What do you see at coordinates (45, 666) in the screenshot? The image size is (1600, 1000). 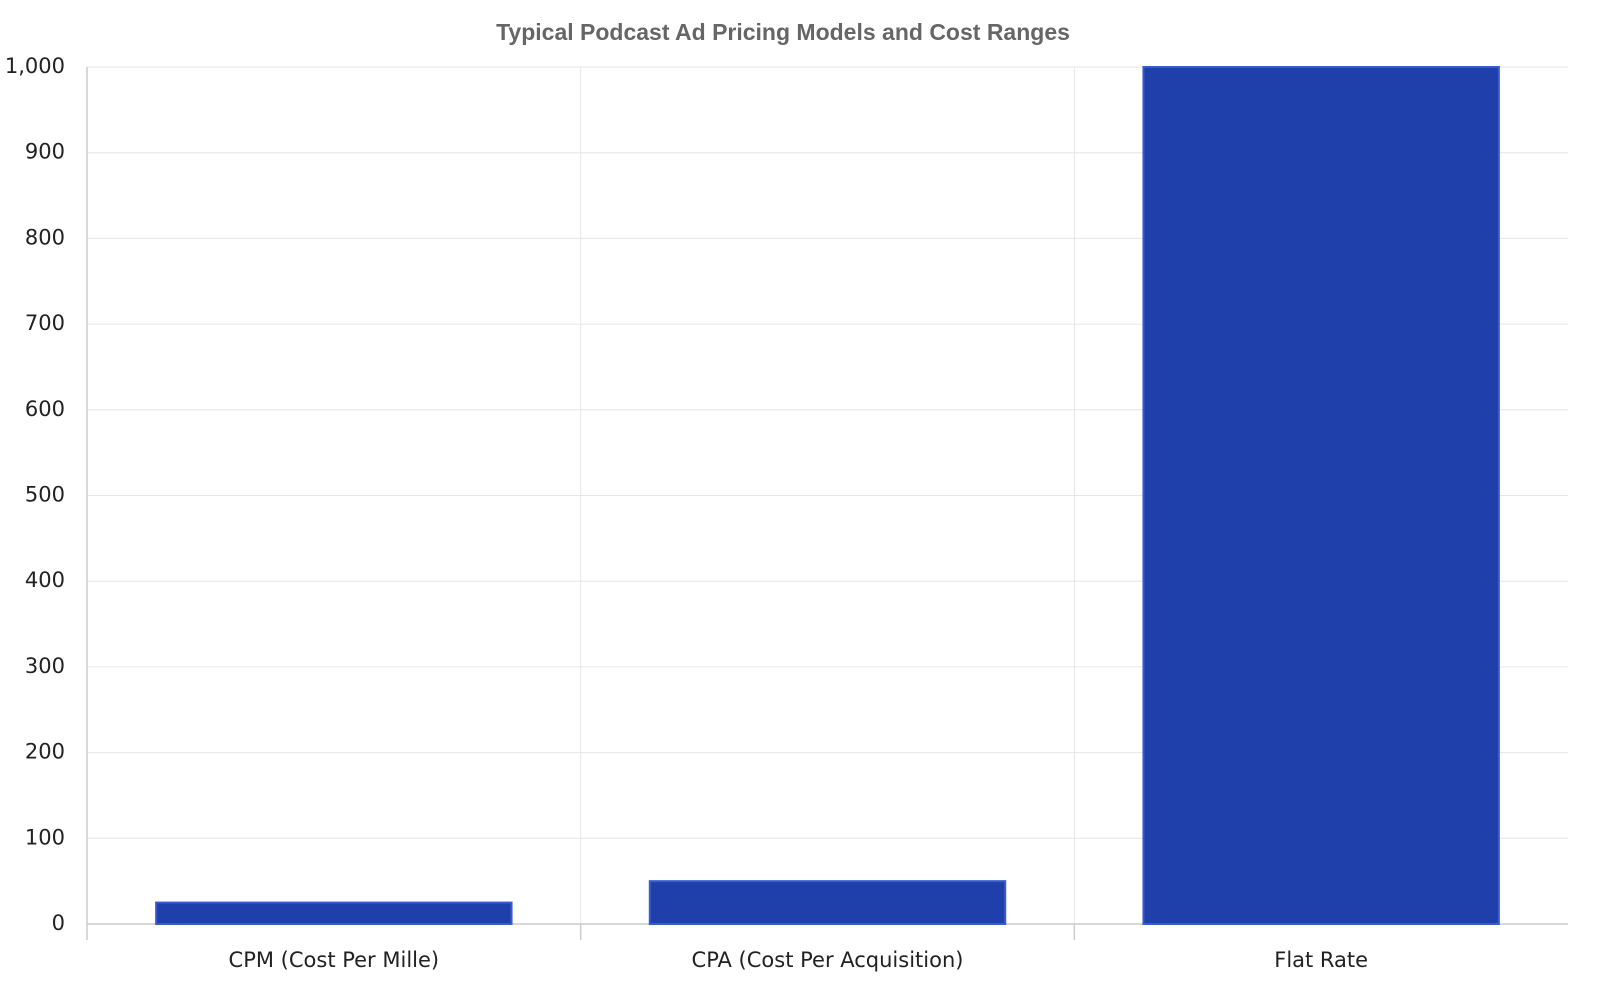 I see `y-tick-label: 300` at bounding box center [45, 666].